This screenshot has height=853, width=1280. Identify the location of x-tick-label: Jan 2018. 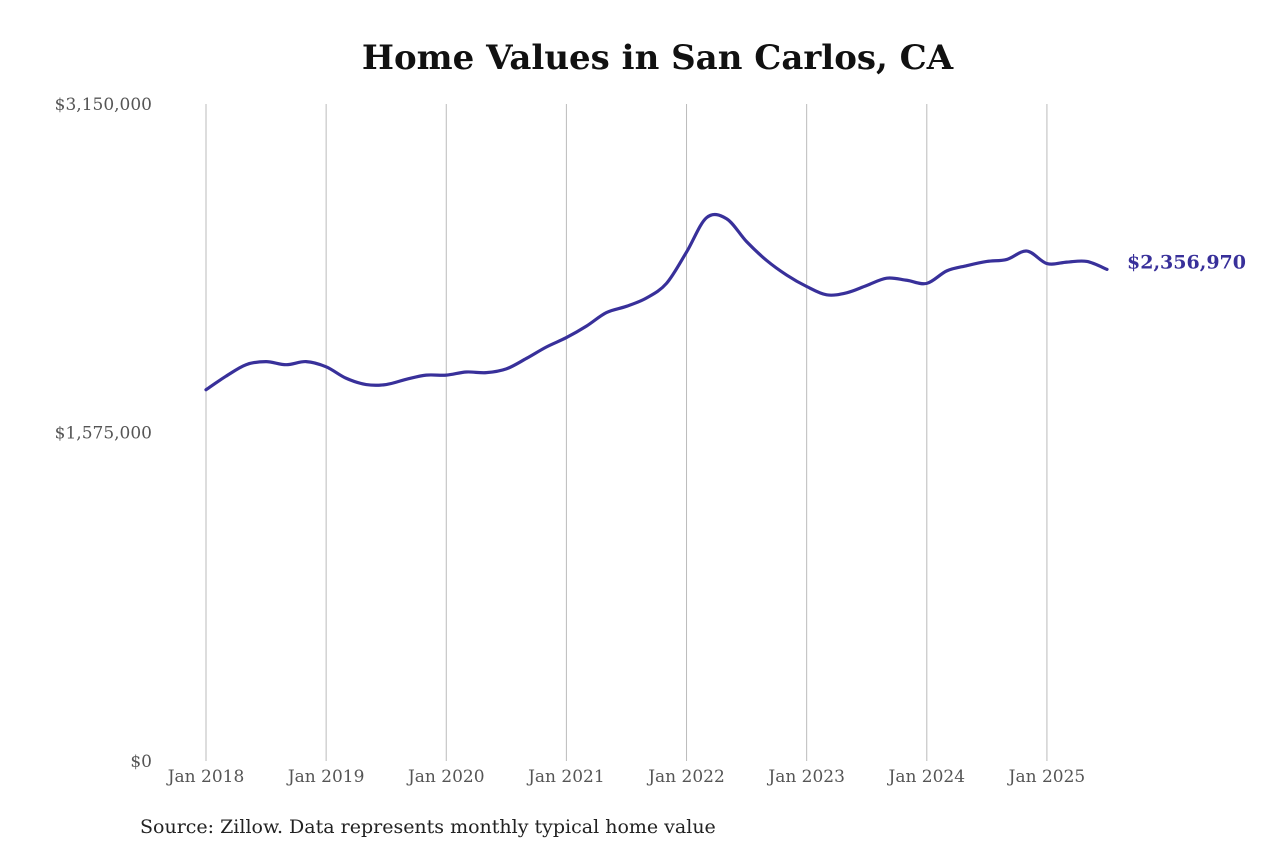
(205, 777).